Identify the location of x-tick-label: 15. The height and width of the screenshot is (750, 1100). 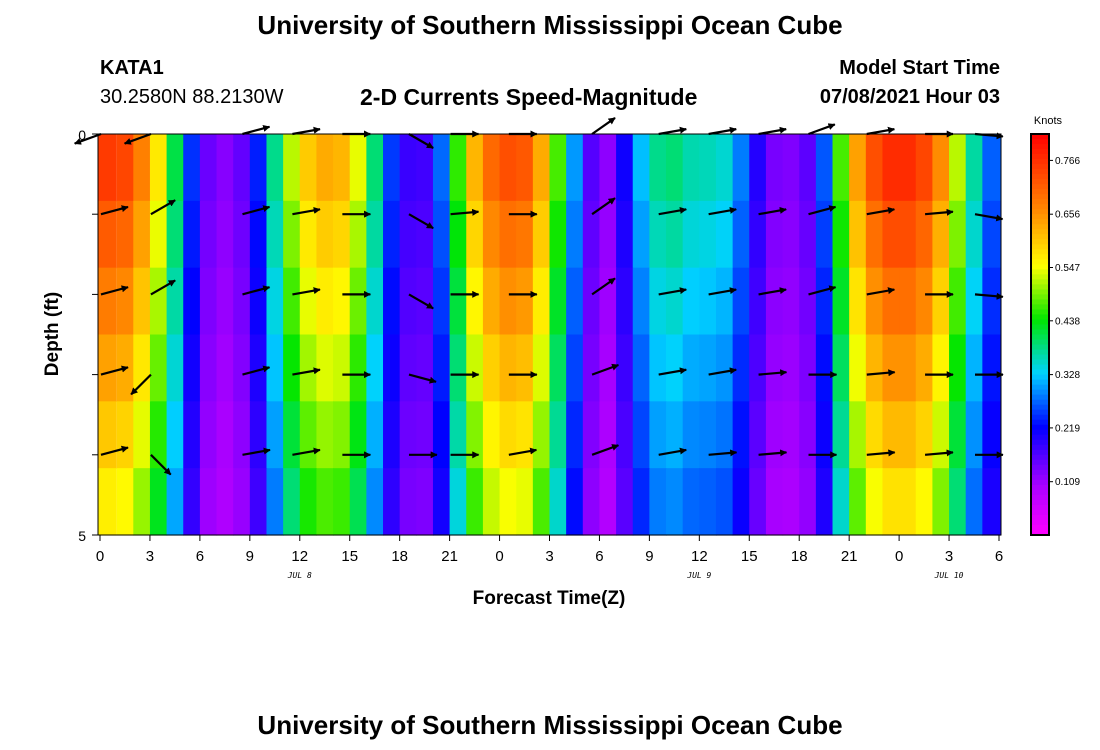
(349, 556).